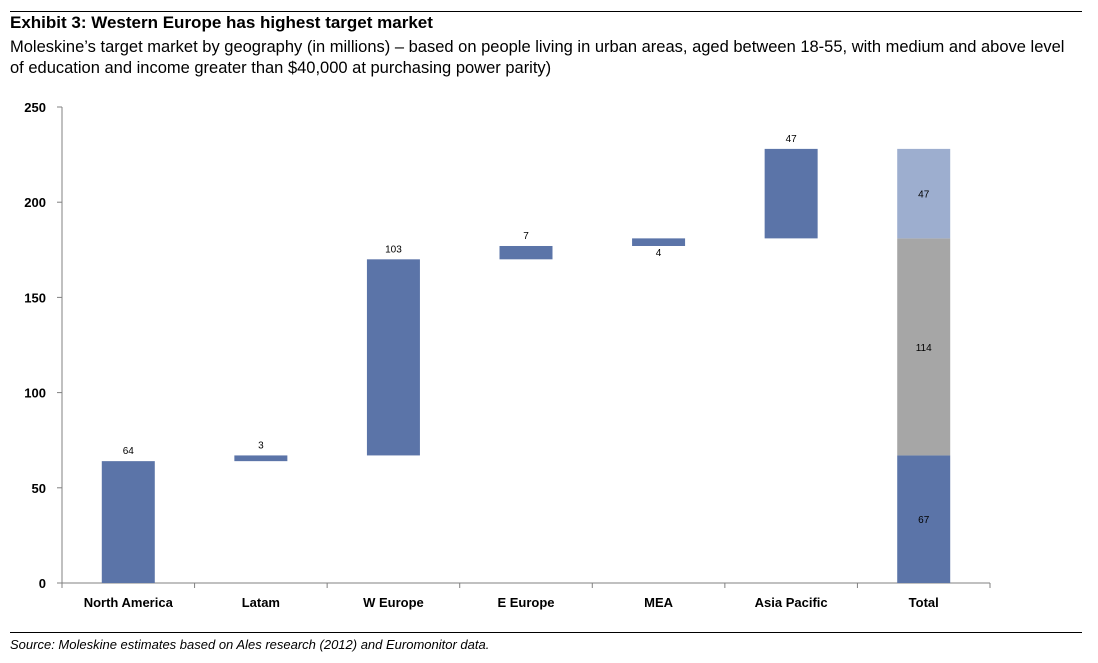 This screenshot has height=663, width=1098. What do you see at coordinates (525, 602) in the screenshot?
I see `x-tick-label: E Europe` at bounding box center [525, 602].